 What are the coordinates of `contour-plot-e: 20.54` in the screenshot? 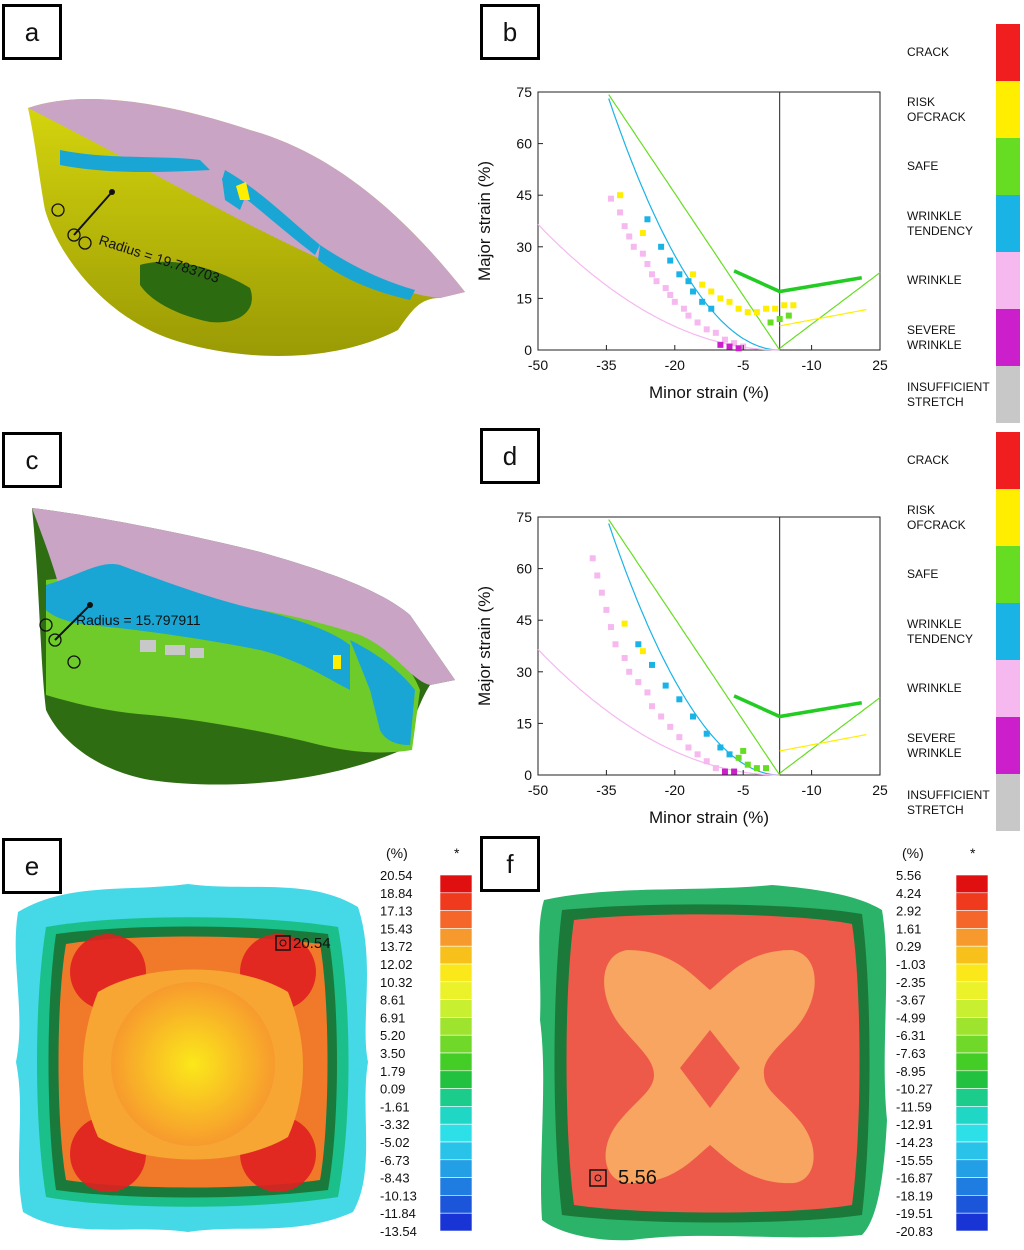 It's located at (192, 1058).